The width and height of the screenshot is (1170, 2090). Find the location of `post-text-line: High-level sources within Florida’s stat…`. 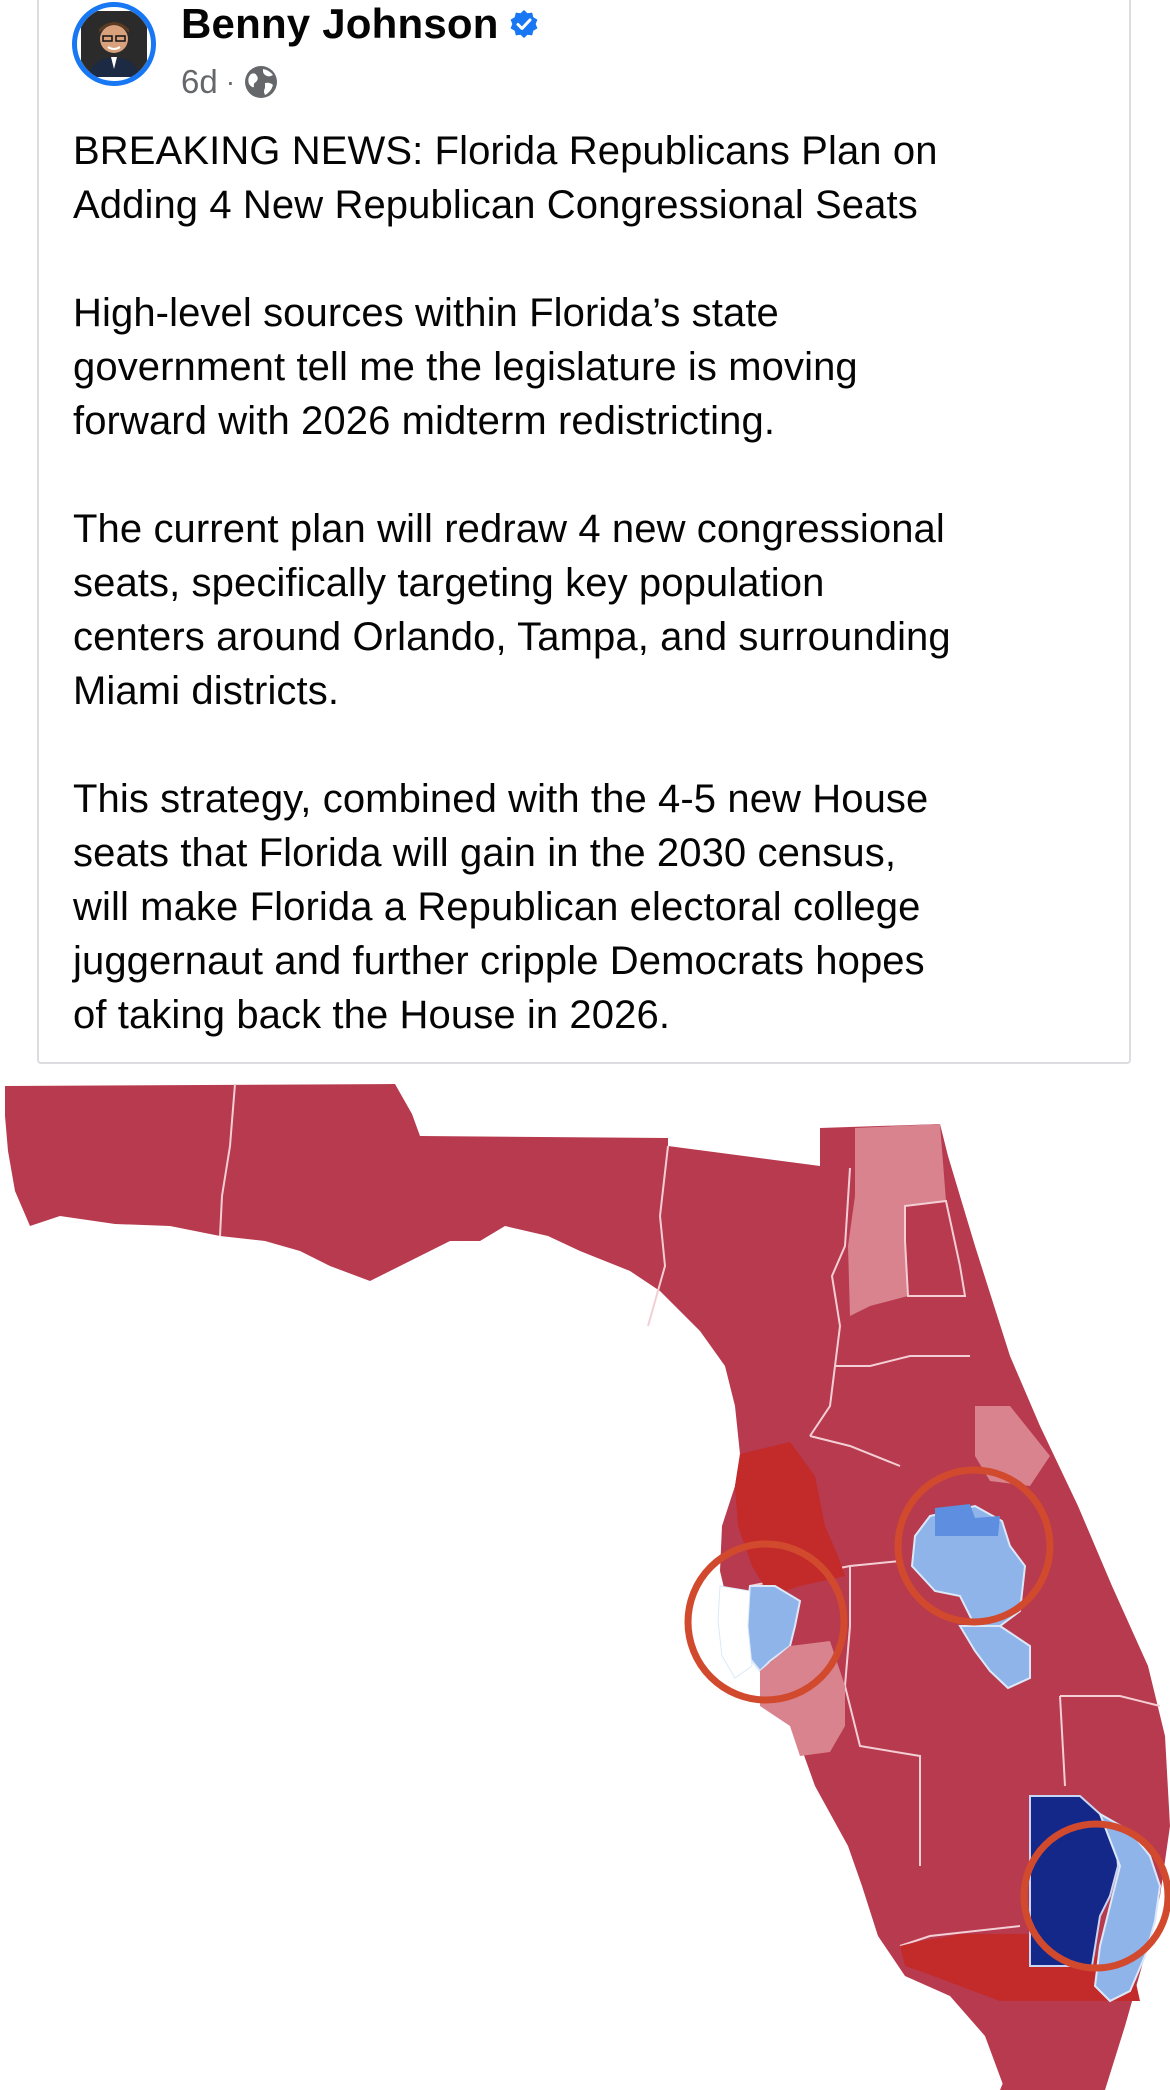

post-text-line: High-level sources within Florida’s stat… is located at coordinates (426, 313).